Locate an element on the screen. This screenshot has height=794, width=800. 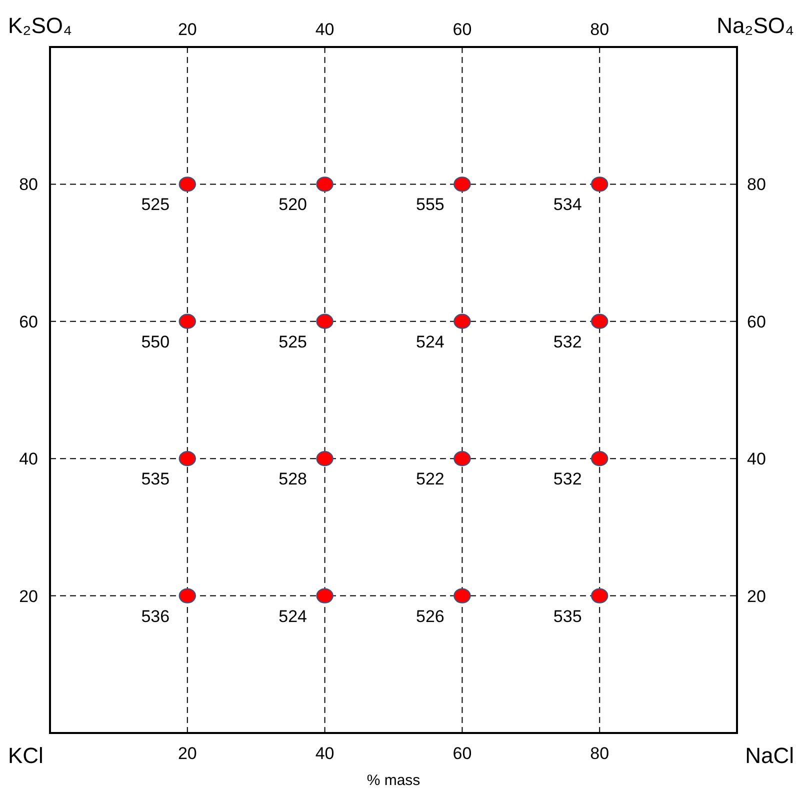
x2-tick-label: 20 is located at coordinates (187, 753).